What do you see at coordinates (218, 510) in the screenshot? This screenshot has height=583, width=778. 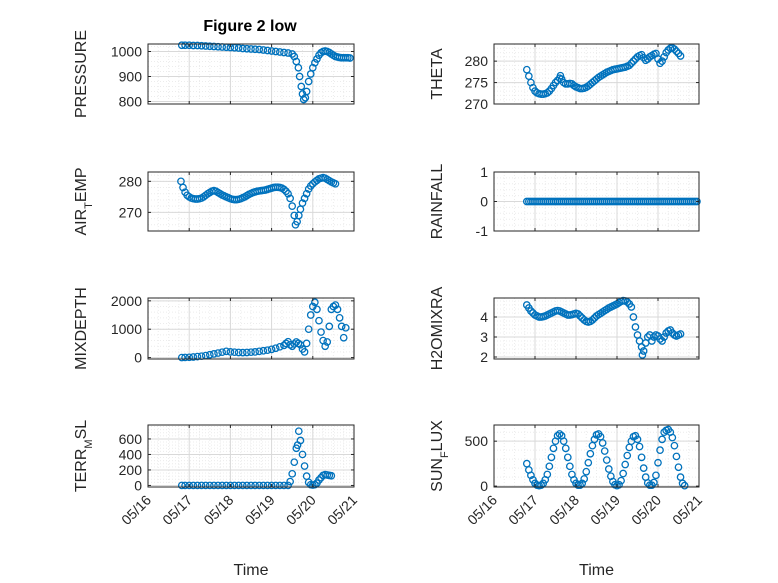 I see `x-tick-label: 05/18` at bounding box center [218, 510].